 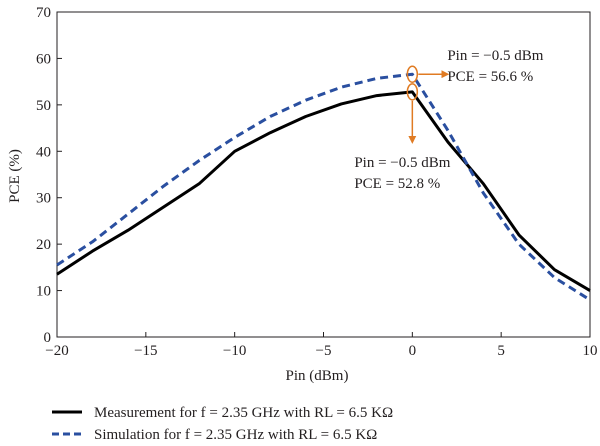 What do you see at coordinates (43, 292) in the screenshot?
I see `y-tick-label: 10` at bounding box center [43, 292].